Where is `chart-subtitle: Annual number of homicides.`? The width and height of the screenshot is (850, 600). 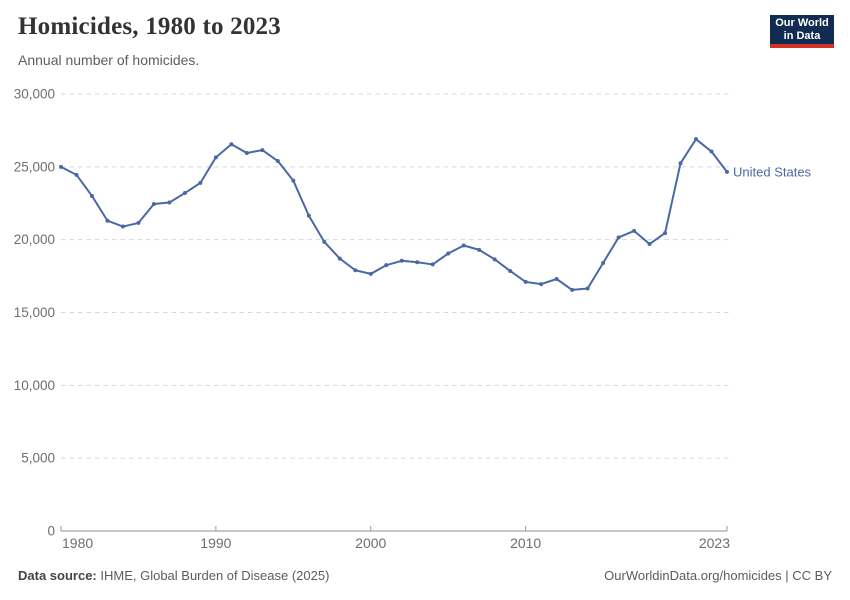
chart-subtitle: Annual number of homicides. is located at coordinates (109, 60).